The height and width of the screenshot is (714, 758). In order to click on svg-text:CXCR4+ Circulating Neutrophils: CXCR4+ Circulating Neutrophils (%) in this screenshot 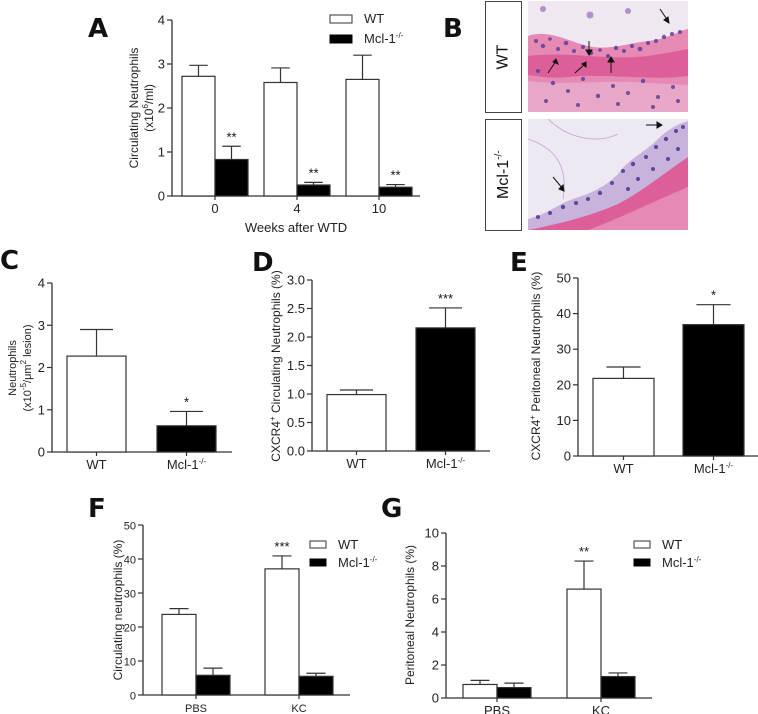, I will do `click(275, 365)`.